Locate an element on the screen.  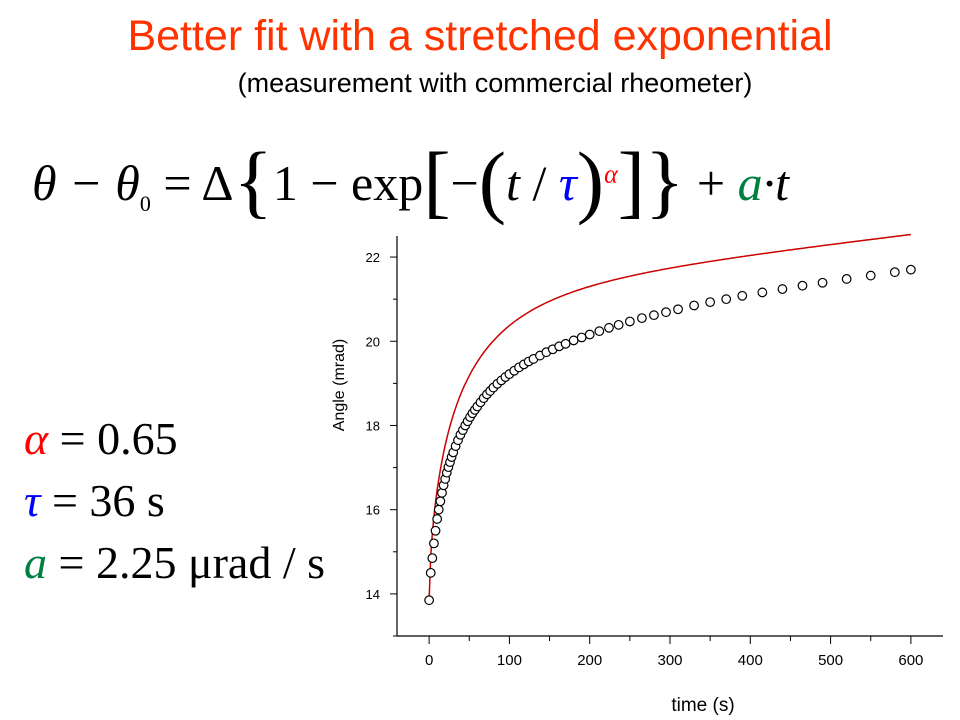
param-tau: τ = 36 s is located at coordinates (94, 501).